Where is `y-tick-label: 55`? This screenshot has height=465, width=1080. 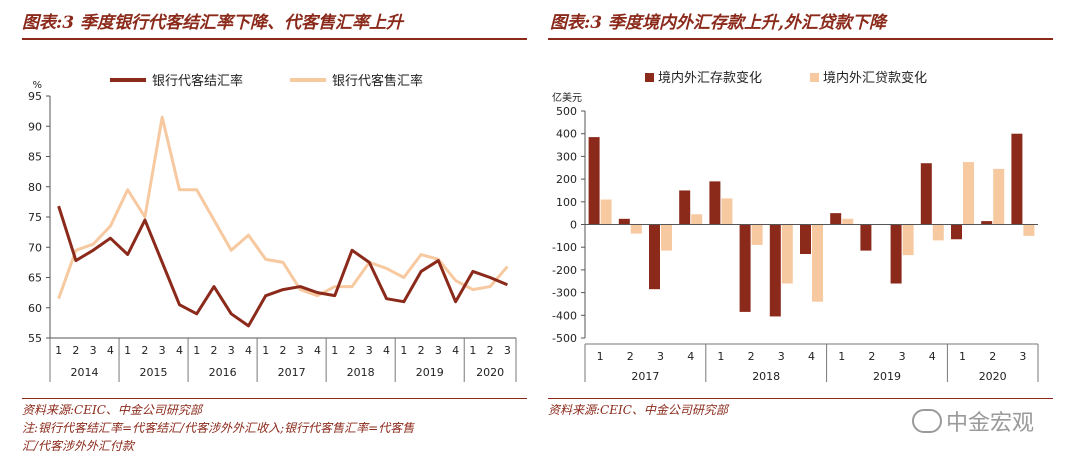
y-tick-label: 55 is located at coordinates (35, 338).